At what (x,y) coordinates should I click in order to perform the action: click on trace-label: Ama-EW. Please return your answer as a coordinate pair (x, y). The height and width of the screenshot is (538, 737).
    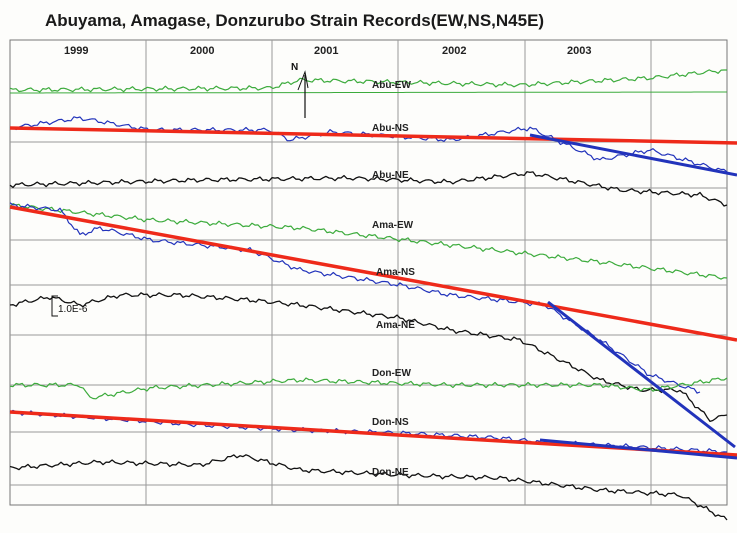
    Looking at the image, I should click on (393, 225).